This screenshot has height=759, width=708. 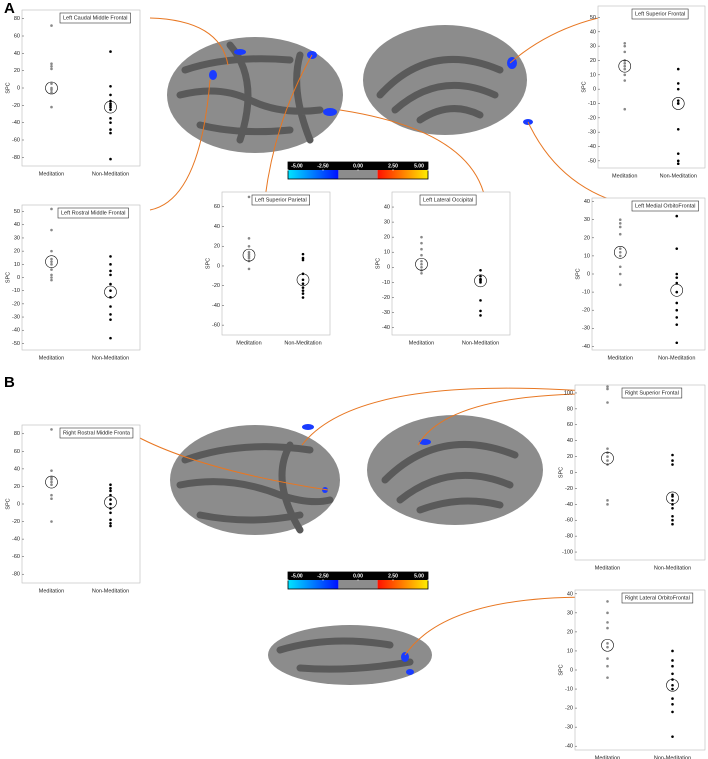 What do you see at coordinates (313, 584) in the screenshot?
I see `colorbar-negative` at bounding box center [313, 584].